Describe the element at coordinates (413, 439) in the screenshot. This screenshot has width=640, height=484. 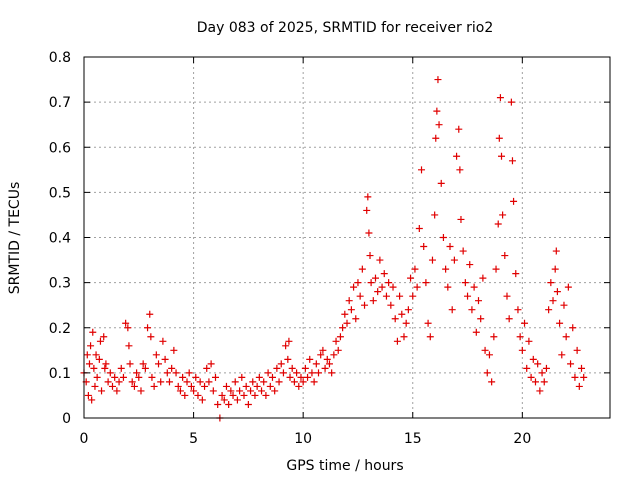
I see `x-tick-label: 15` at that location.